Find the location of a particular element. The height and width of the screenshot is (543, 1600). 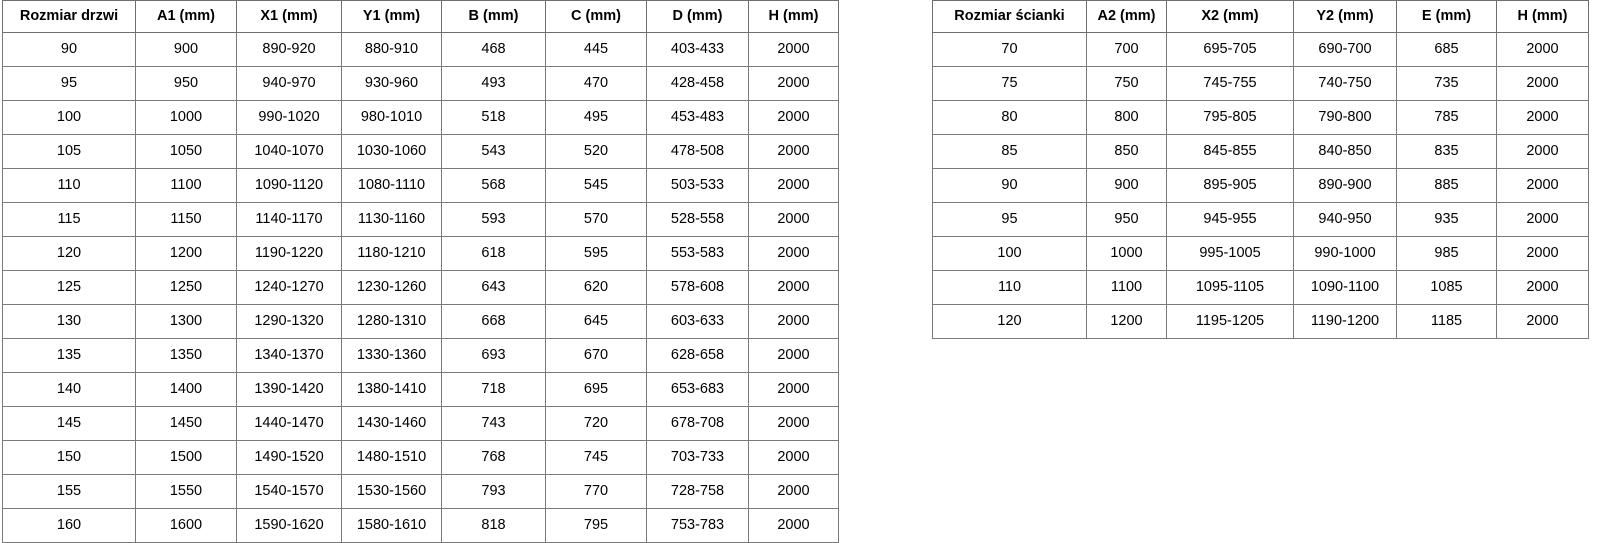

table-cell: 1430-1460 is located at coordinates (391, 423).